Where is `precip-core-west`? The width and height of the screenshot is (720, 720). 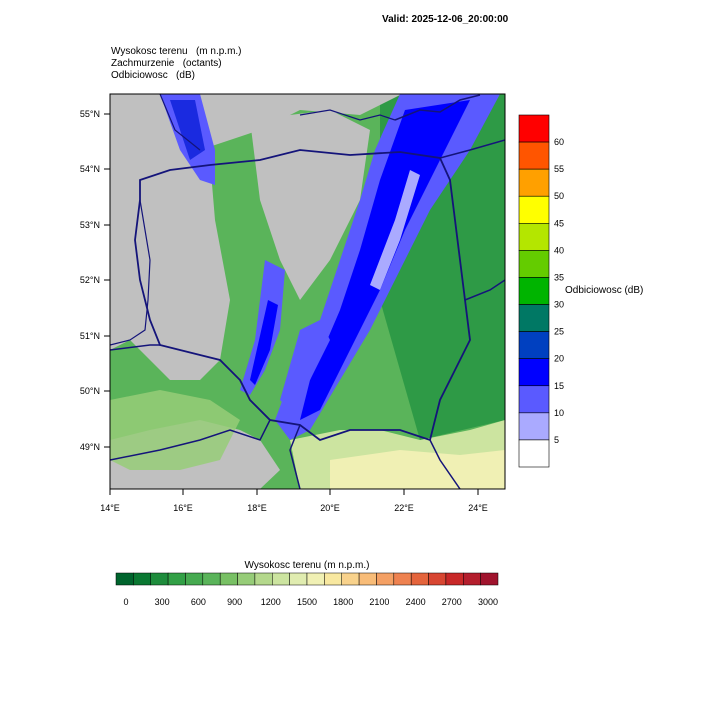 precip-core-west is located at coordinates (264, 342).